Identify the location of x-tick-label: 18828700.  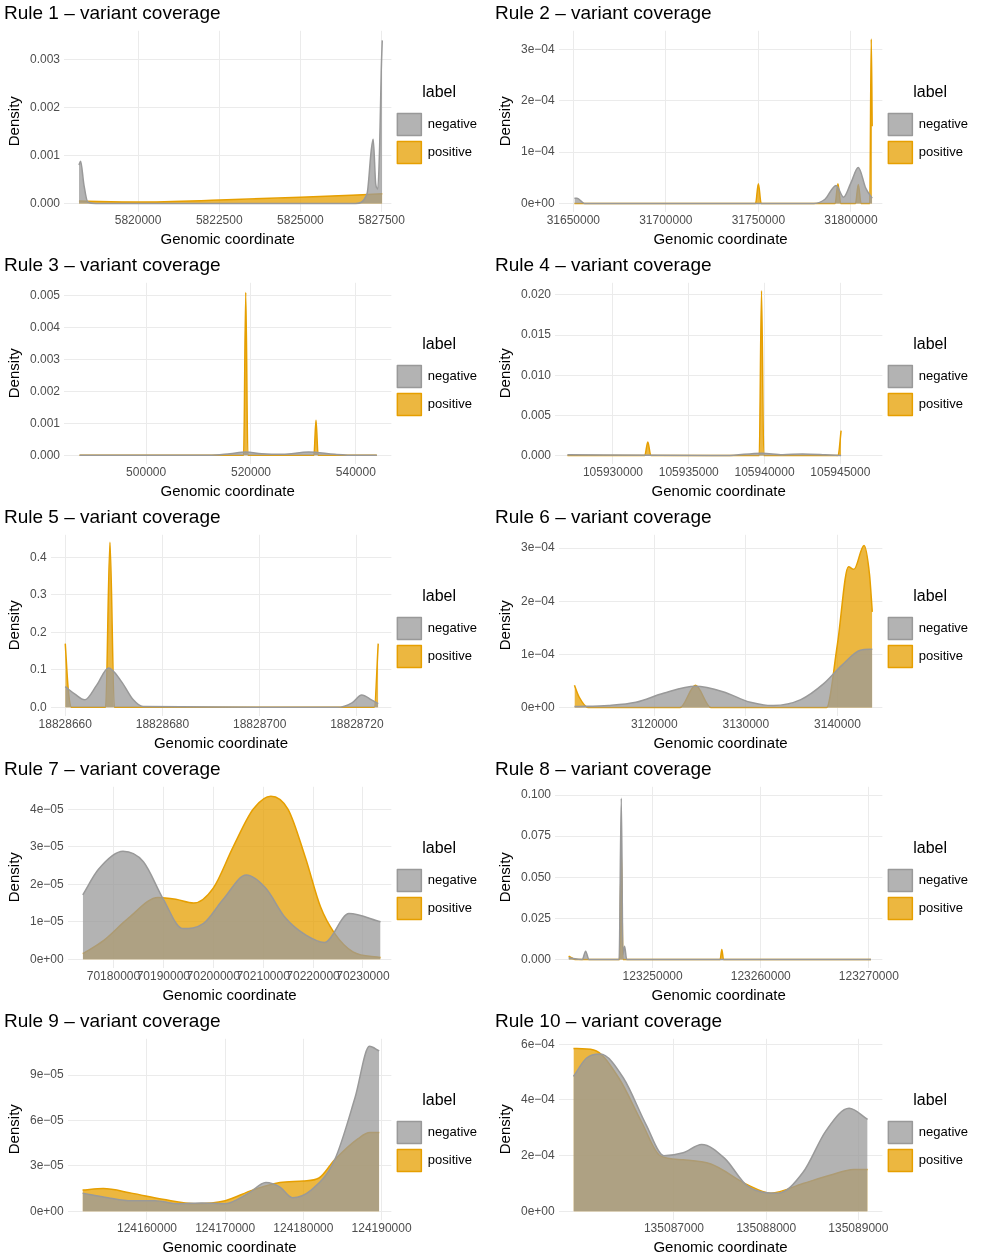
(259, 724).